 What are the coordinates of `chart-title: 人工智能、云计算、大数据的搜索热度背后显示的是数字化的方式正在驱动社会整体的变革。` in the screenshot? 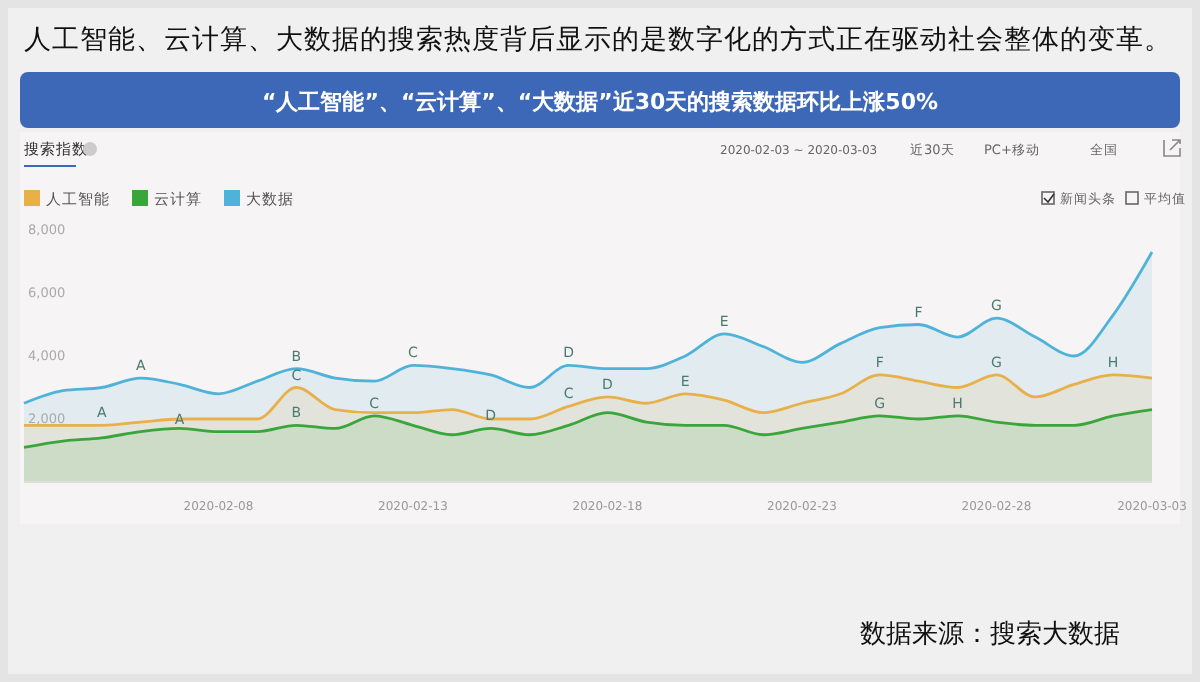 It's located at (598, 40).